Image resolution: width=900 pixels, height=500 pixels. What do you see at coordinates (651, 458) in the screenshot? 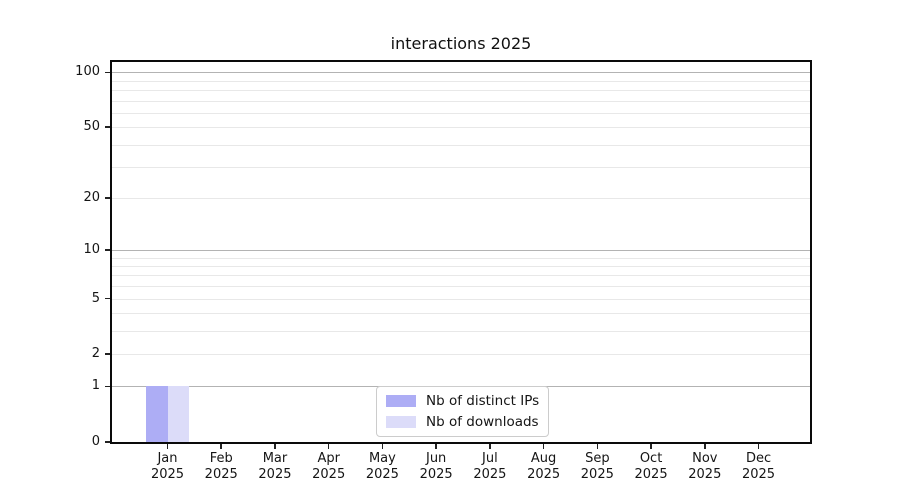
I see `x-tick-month: Oct` at bounding box center [651, 458].